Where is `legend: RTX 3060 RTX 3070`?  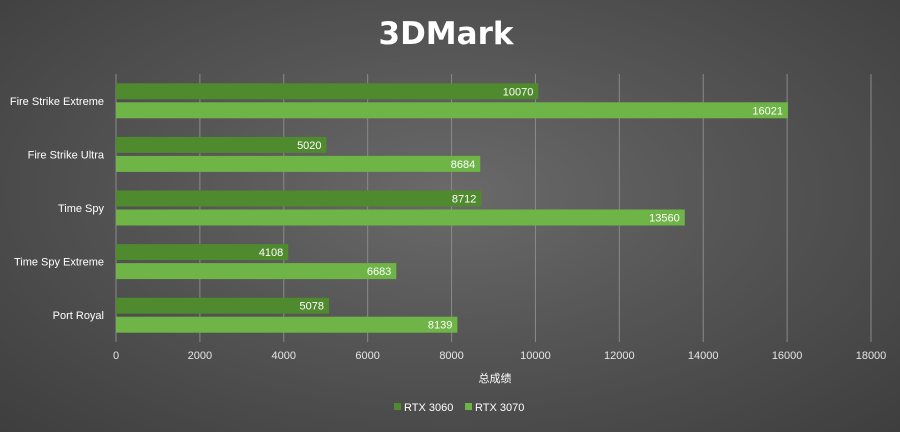
legend: RTX 3060 RTX 3070 is located at coordinates (459, 408).